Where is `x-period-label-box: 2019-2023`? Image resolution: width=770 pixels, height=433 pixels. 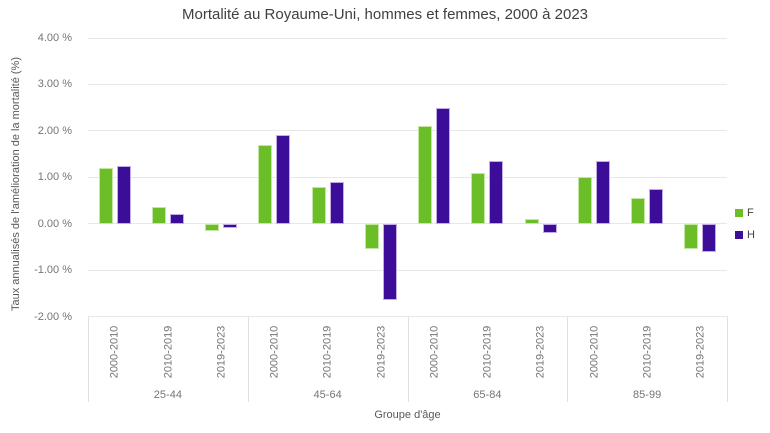
x-period-label-box: 2019-2023 is located at coordinates (700, 352).